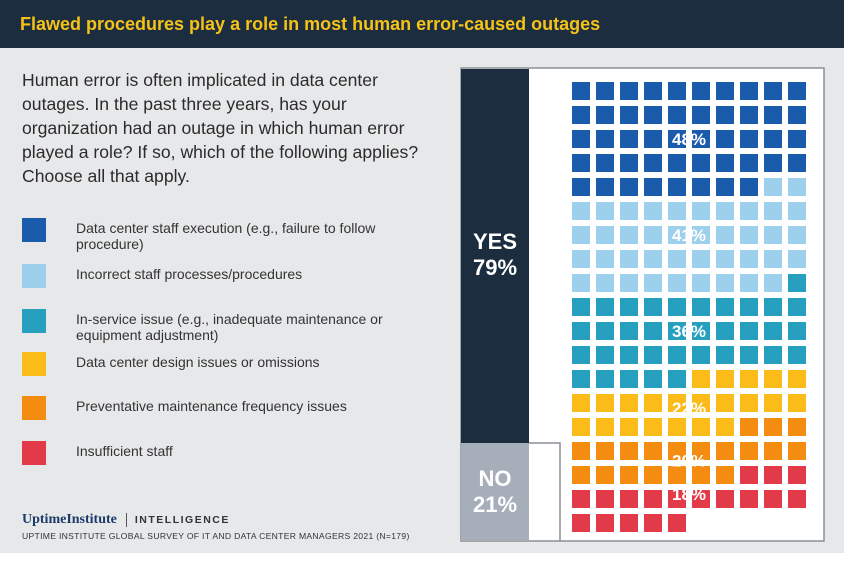 The width and height of the screenshot is (844, 563). Describe the element at coordinates (545, 491) in the screenshot. I see `yes-no-connector` at that location.